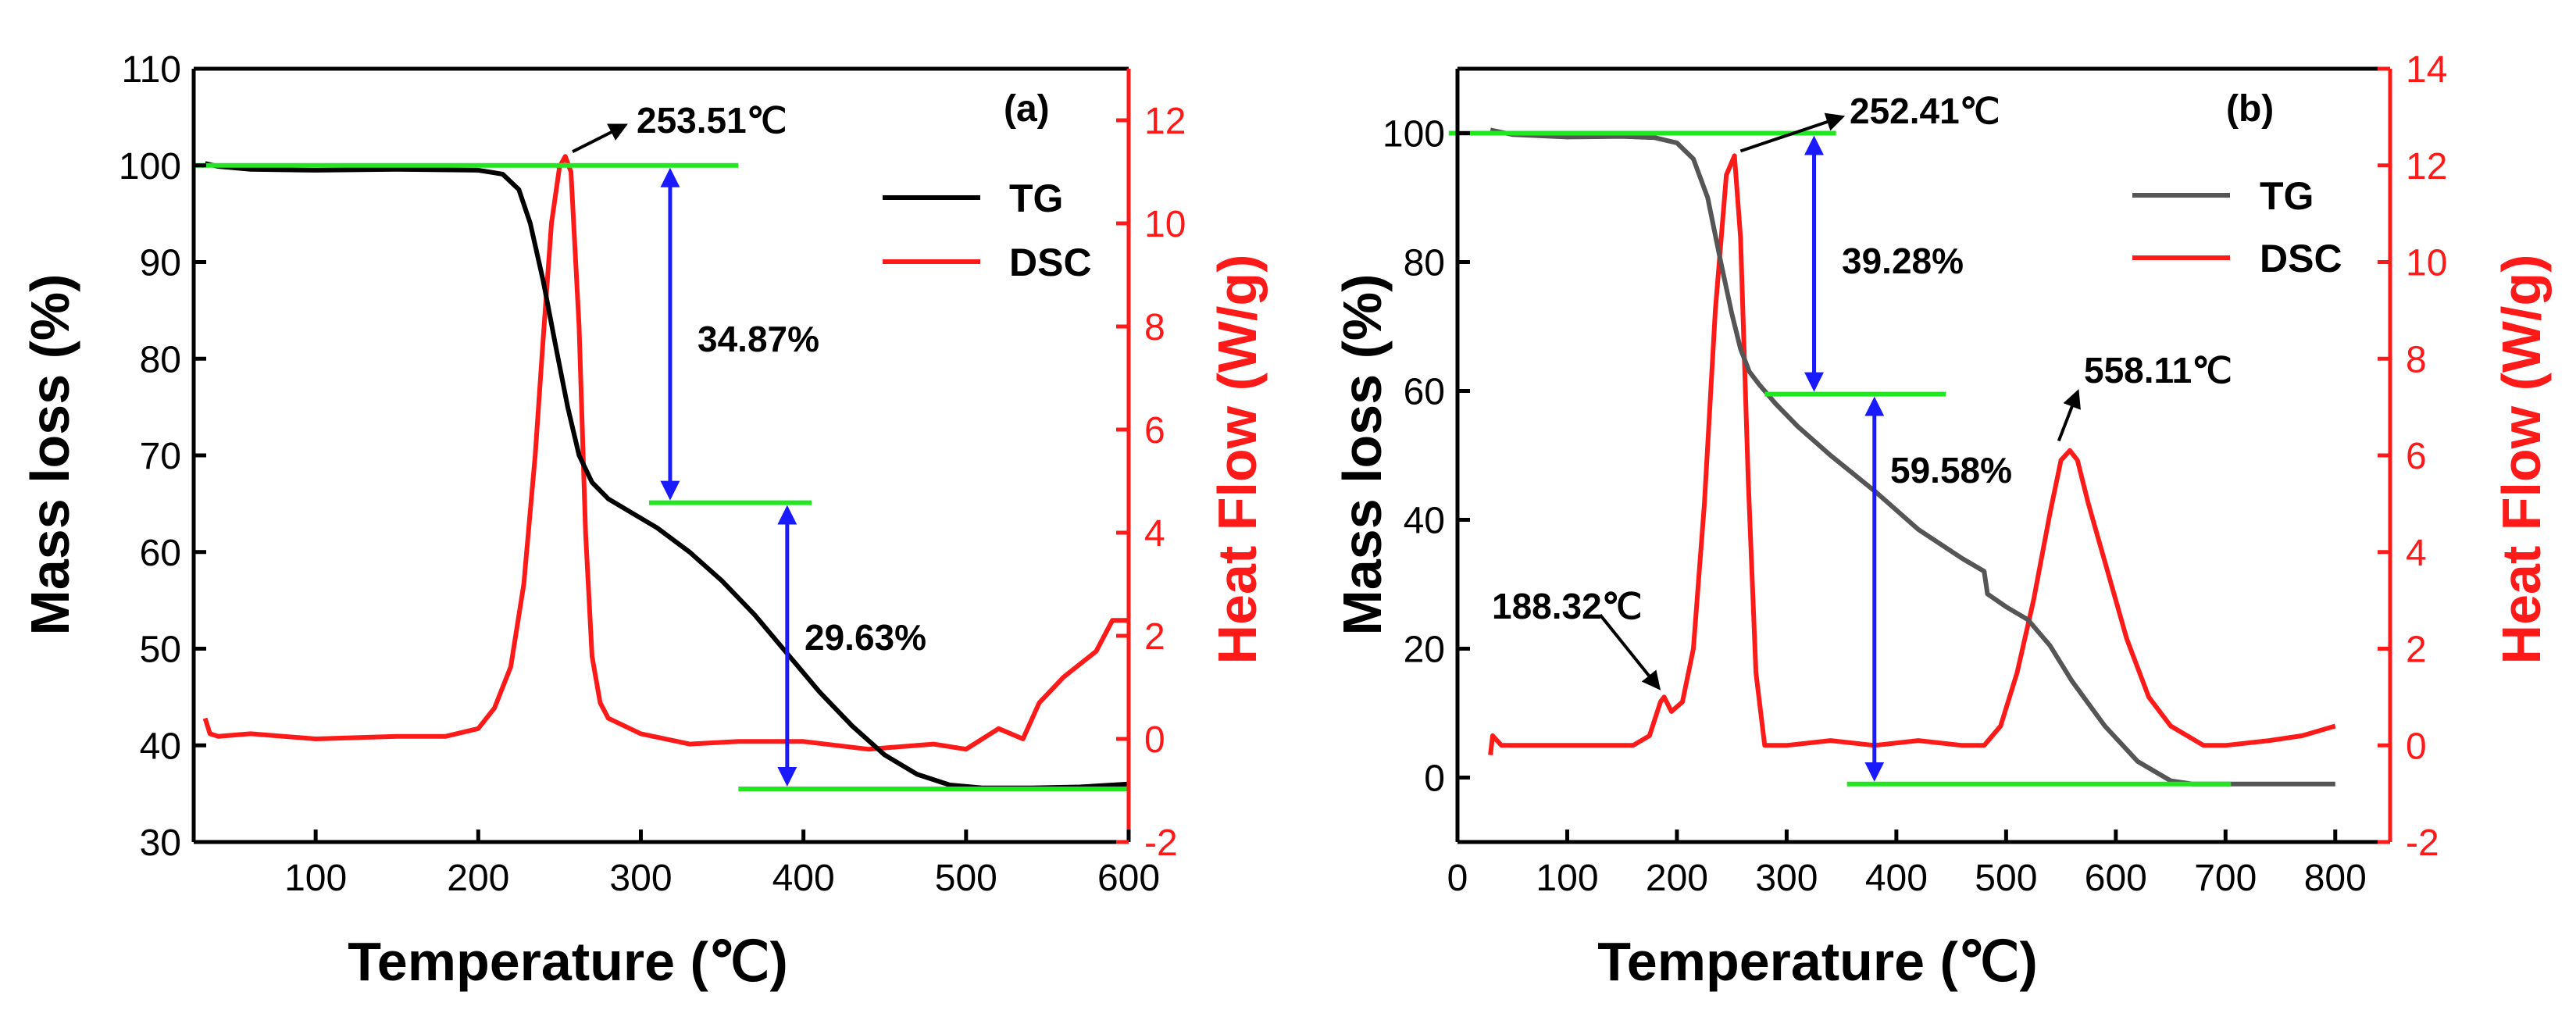 Image resolution: width=2576 pixels, height=1024 pixels. I want to click on legend-label-dsc-b: DSC, so click(2301, 258).